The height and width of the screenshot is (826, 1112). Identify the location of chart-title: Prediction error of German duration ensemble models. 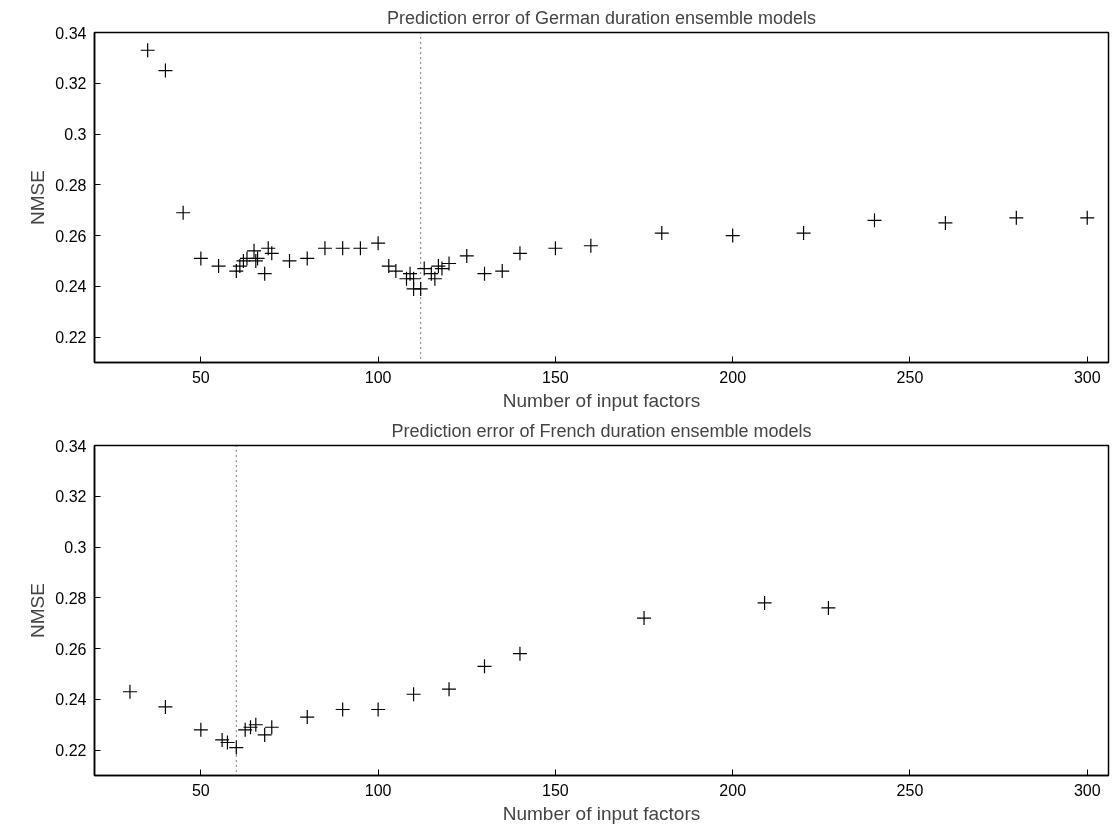
(601, 17).